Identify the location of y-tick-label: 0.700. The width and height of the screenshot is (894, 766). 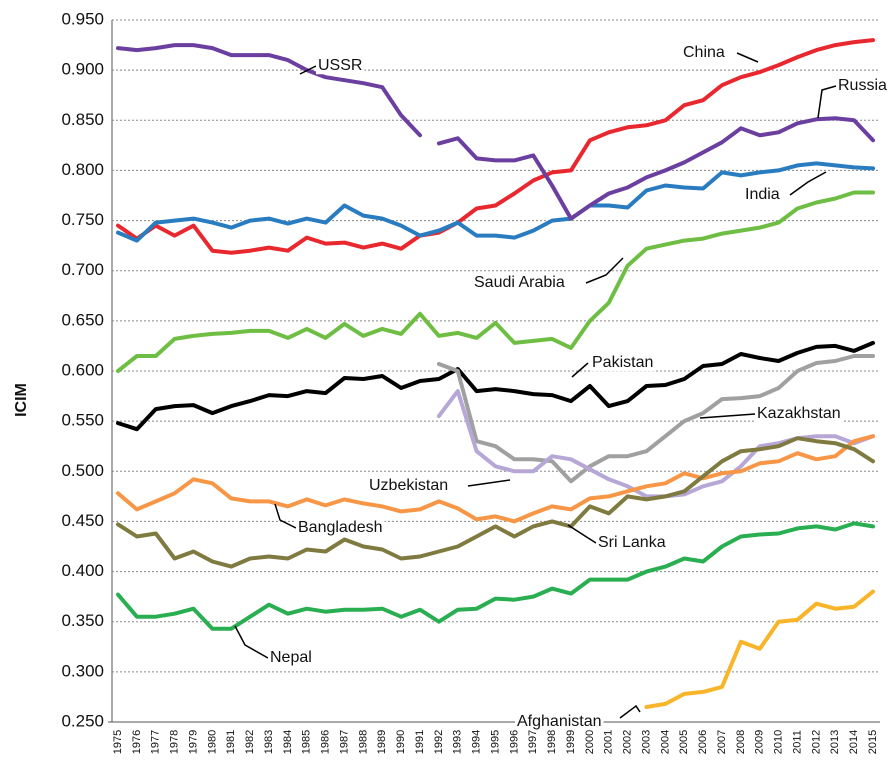
(82, 269).